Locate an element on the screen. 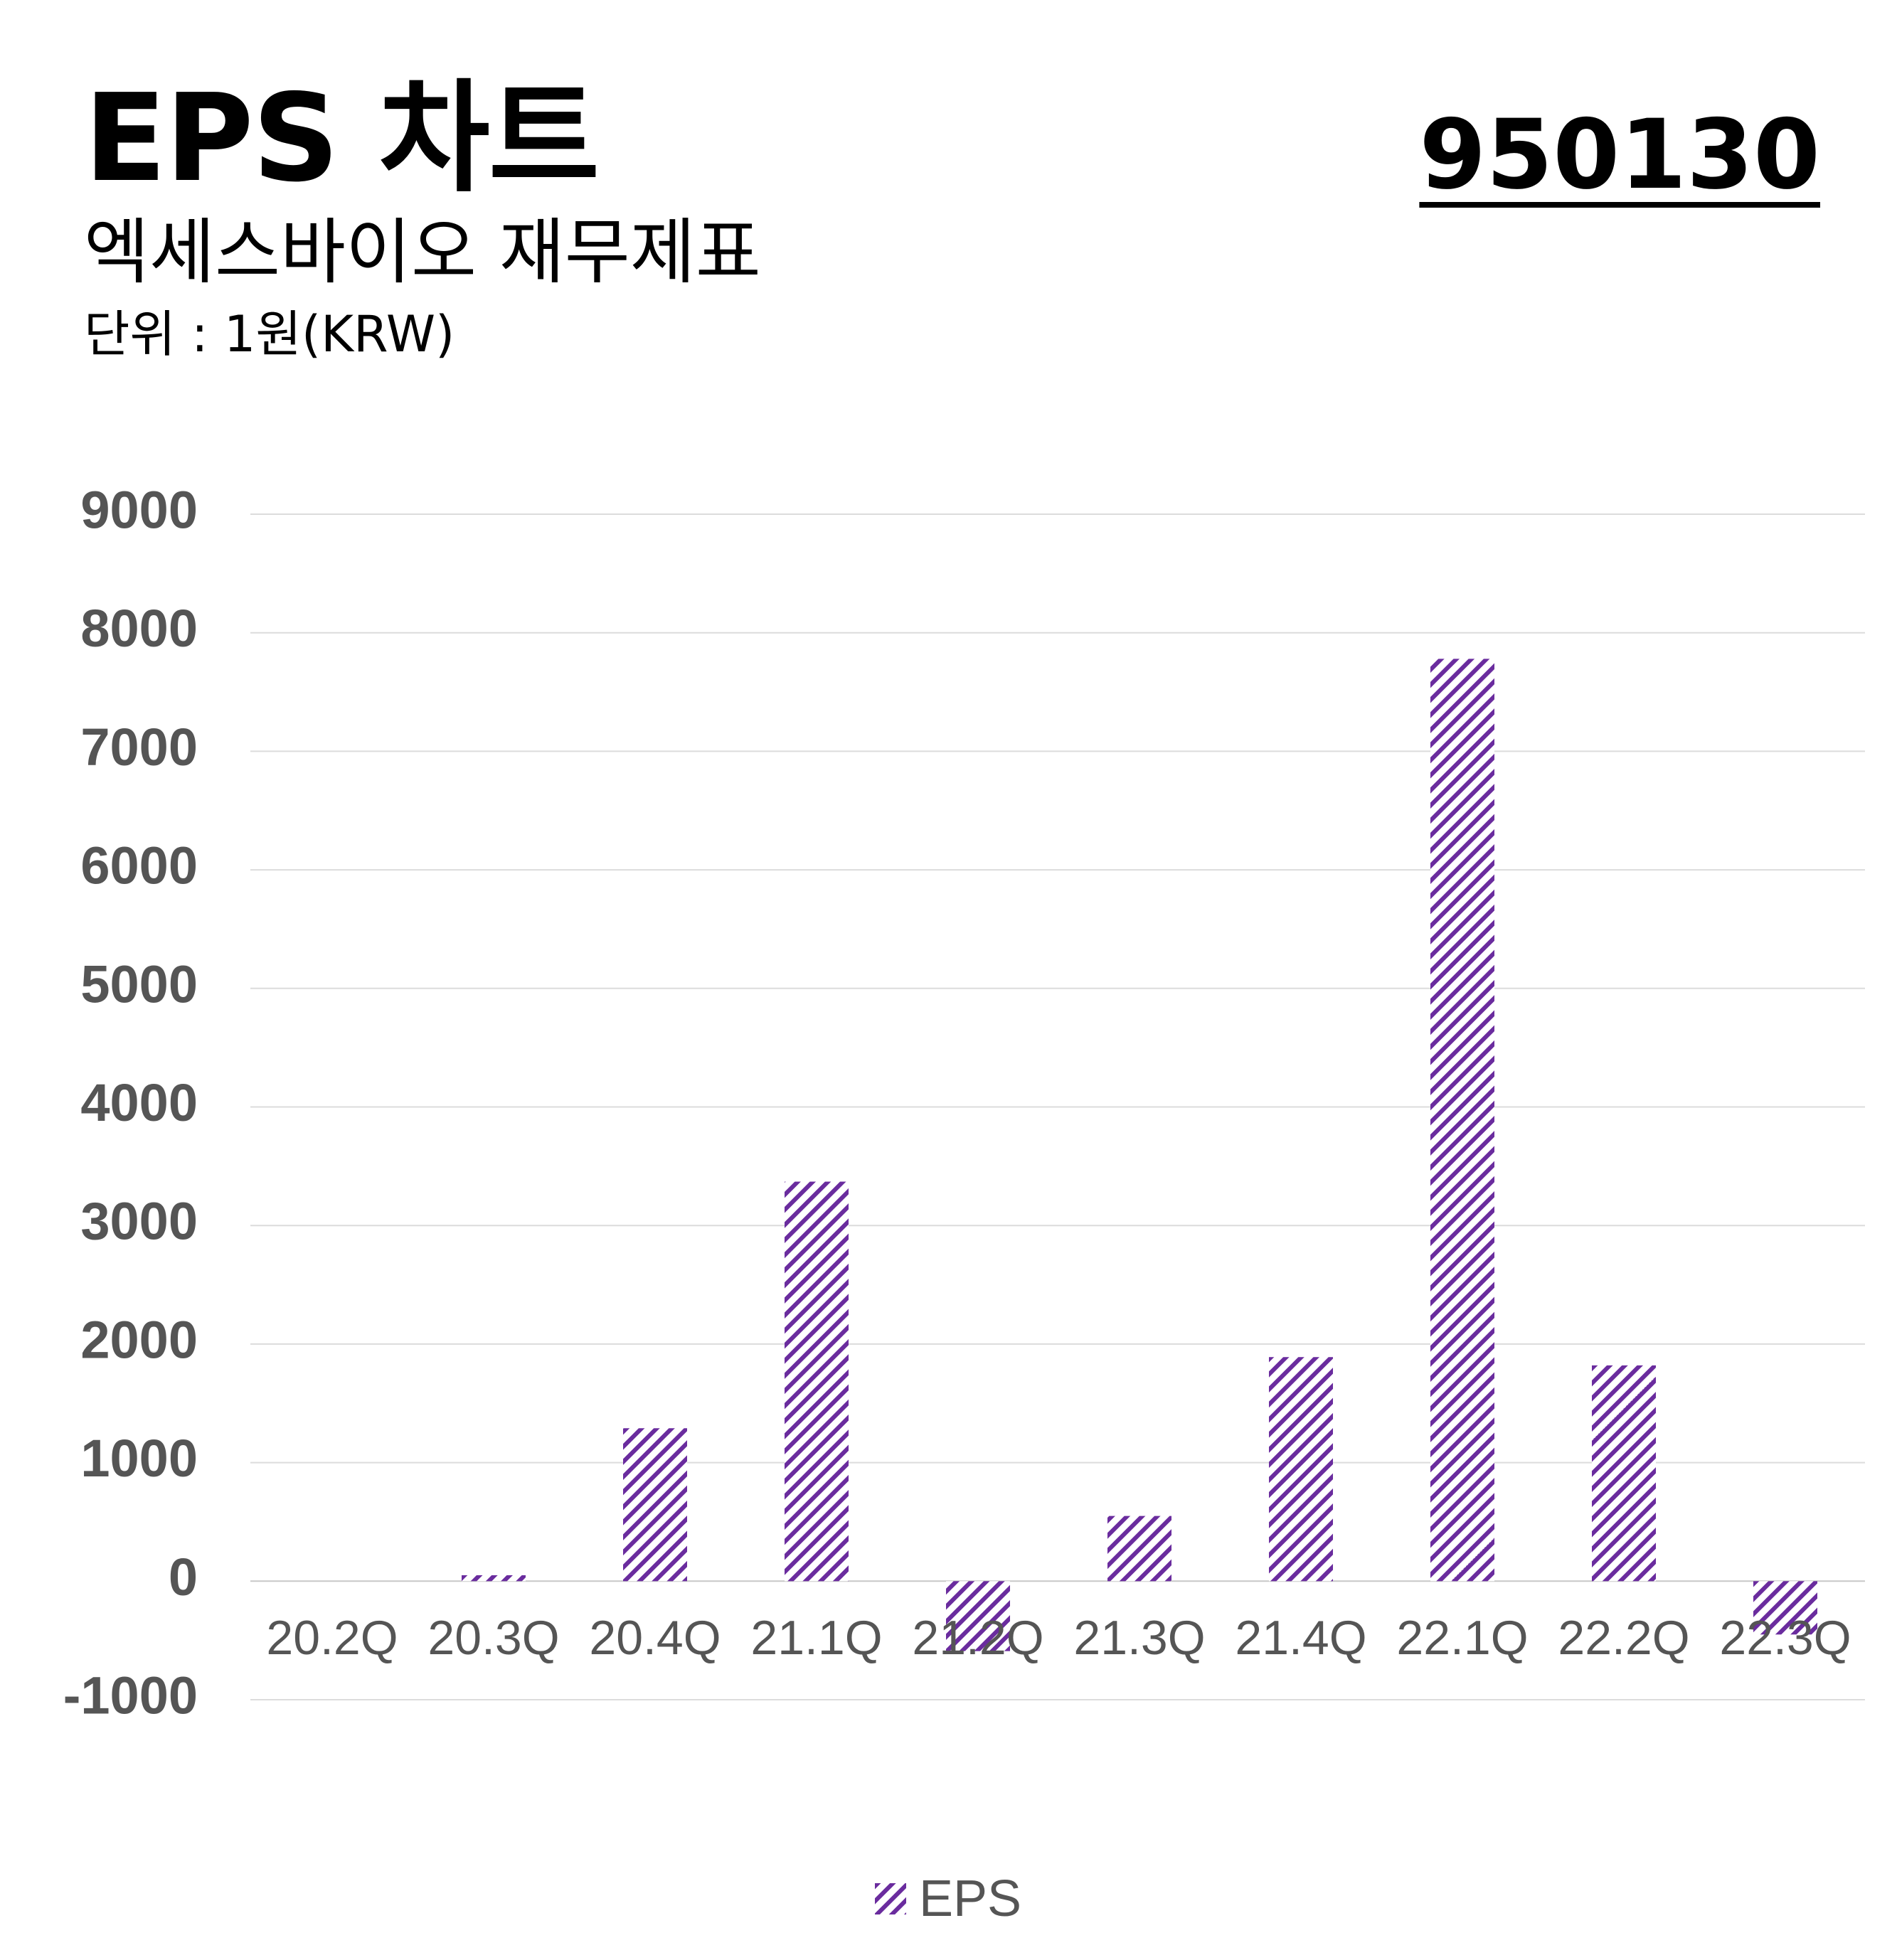 This screenshot has height=1960, width=1897. unit-label: 단위 : 1원(KRW) is located at coordinates (270, 334).